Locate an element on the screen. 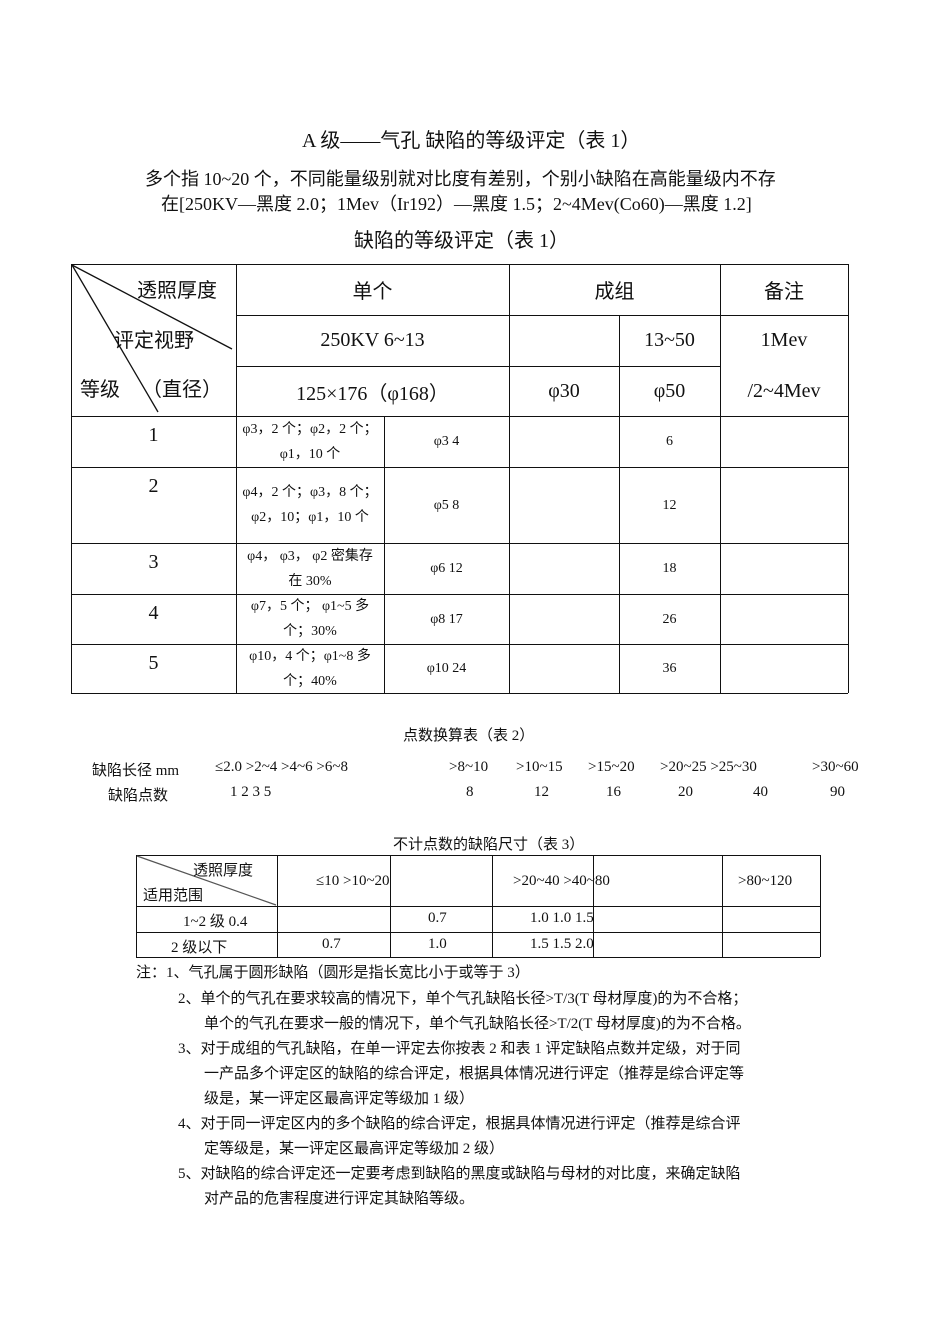 This screenshot has height=1344, width=950. row2-cell: 0.7 is located at coordinates (331, 944).